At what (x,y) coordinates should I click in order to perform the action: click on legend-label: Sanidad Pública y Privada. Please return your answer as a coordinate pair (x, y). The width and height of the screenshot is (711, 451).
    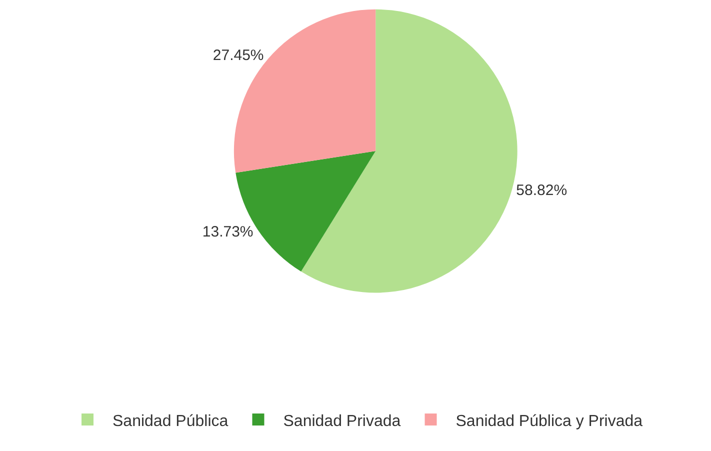
    Looking at the image, I should click on (549, 421).